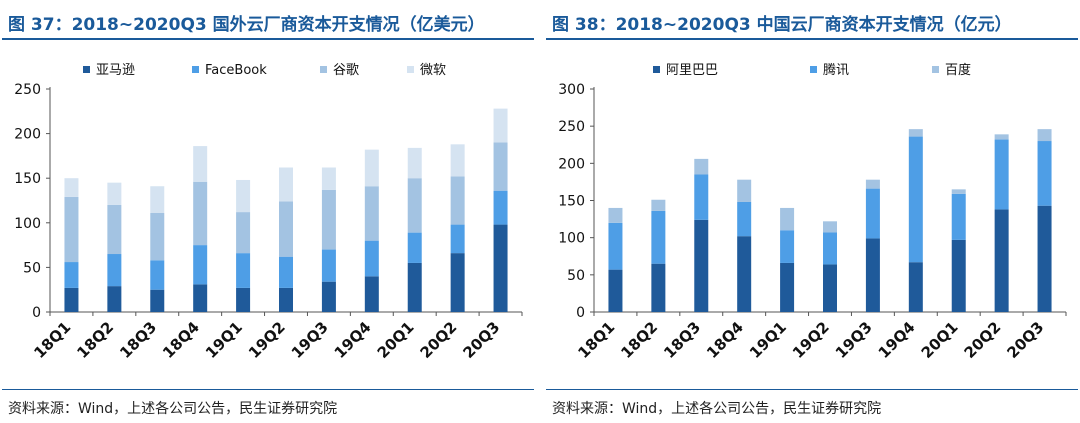  What do you see at coordinates (346, 70) in the screenshot?
I see `legend-label: 谷歌` at bounding box center [346, 70].